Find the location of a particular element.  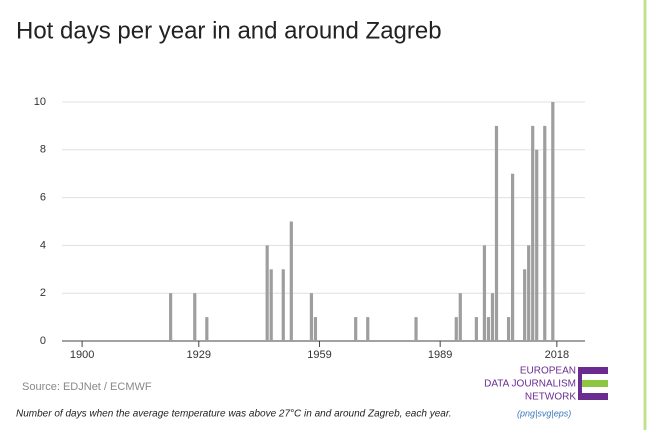

chart-title: Hot days per year in and around Zagreb is located at coordinates (229, 30).